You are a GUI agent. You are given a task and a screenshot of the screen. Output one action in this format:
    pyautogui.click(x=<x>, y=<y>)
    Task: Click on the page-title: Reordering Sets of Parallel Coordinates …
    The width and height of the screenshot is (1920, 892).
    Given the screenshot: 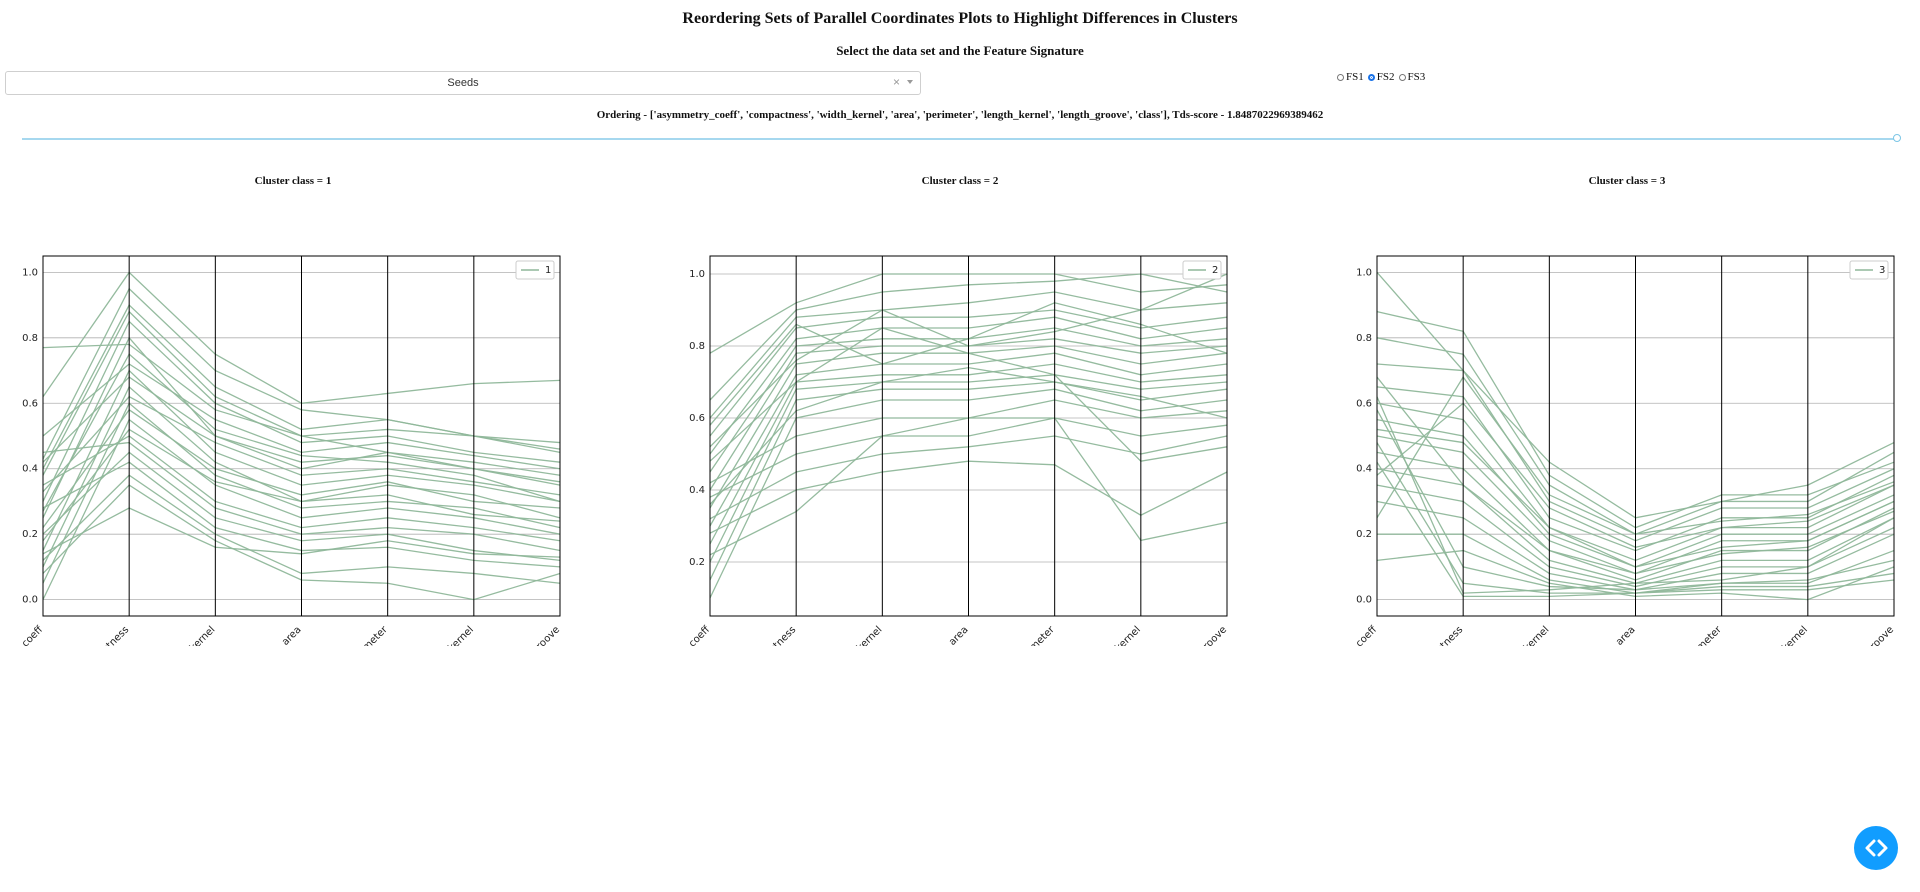 What is the action you would take?
    pyautogui.click(x=960, y=18)
    